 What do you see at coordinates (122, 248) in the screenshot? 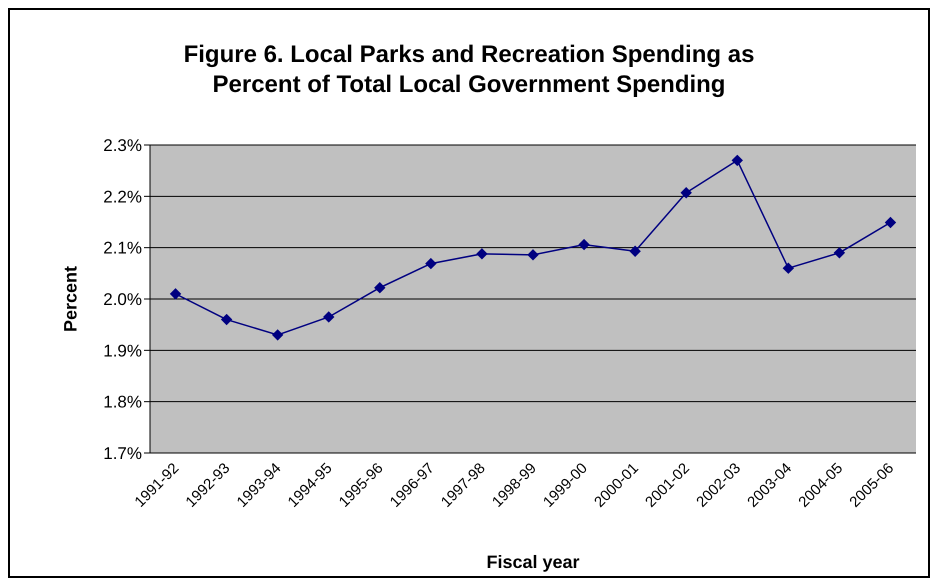
I see `y-tick-label: 2.1%` at bounding box center [122, 248].